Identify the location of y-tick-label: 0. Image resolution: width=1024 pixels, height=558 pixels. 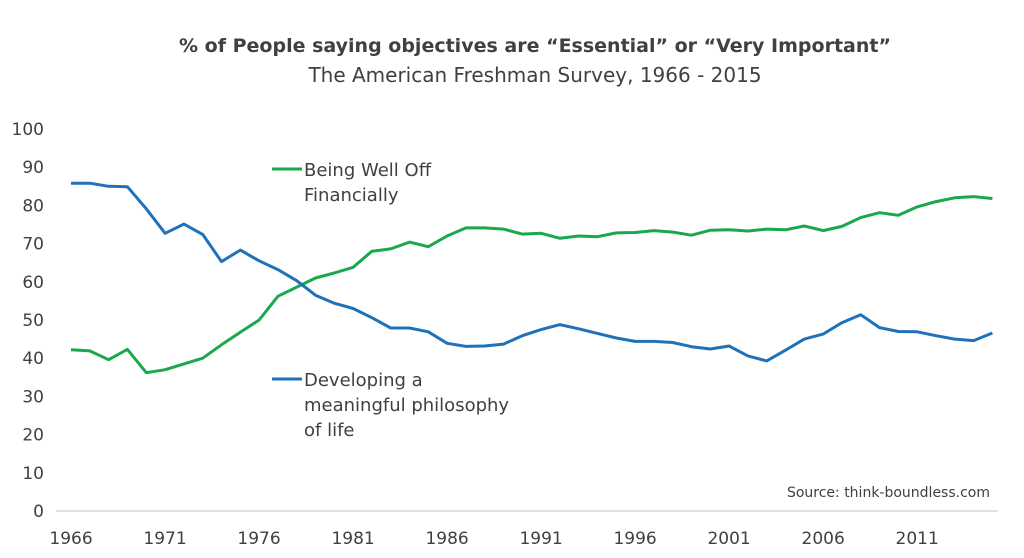
(38, 512).